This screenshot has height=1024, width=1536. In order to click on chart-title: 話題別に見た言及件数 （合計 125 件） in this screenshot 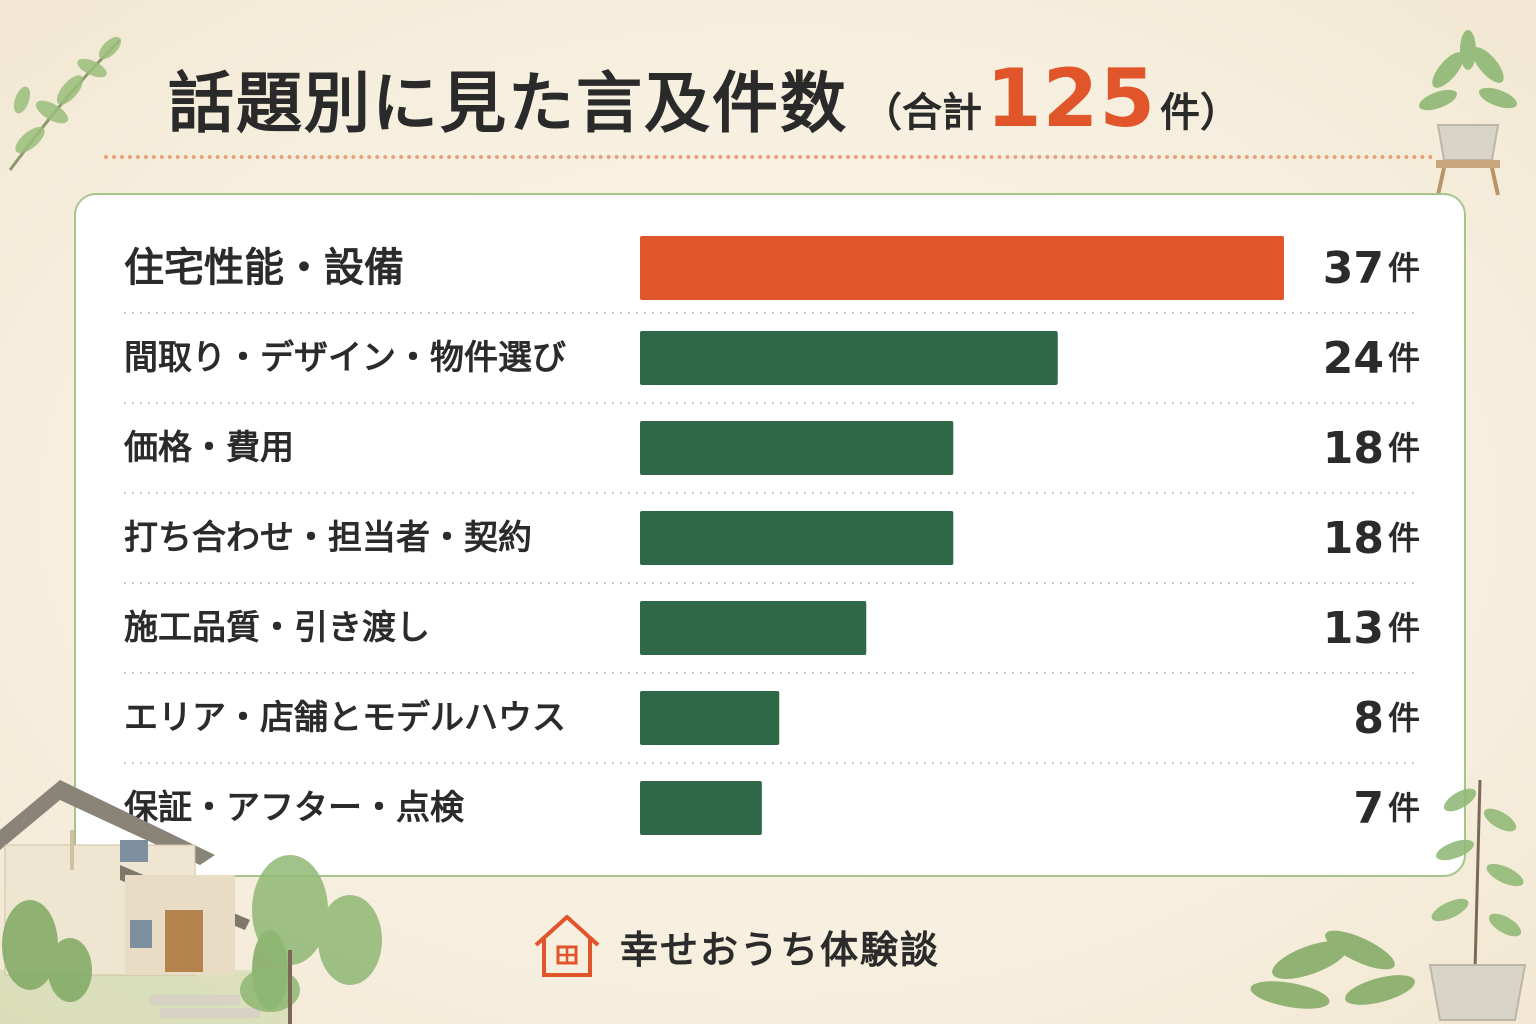, I will do `click(704, 97)`.